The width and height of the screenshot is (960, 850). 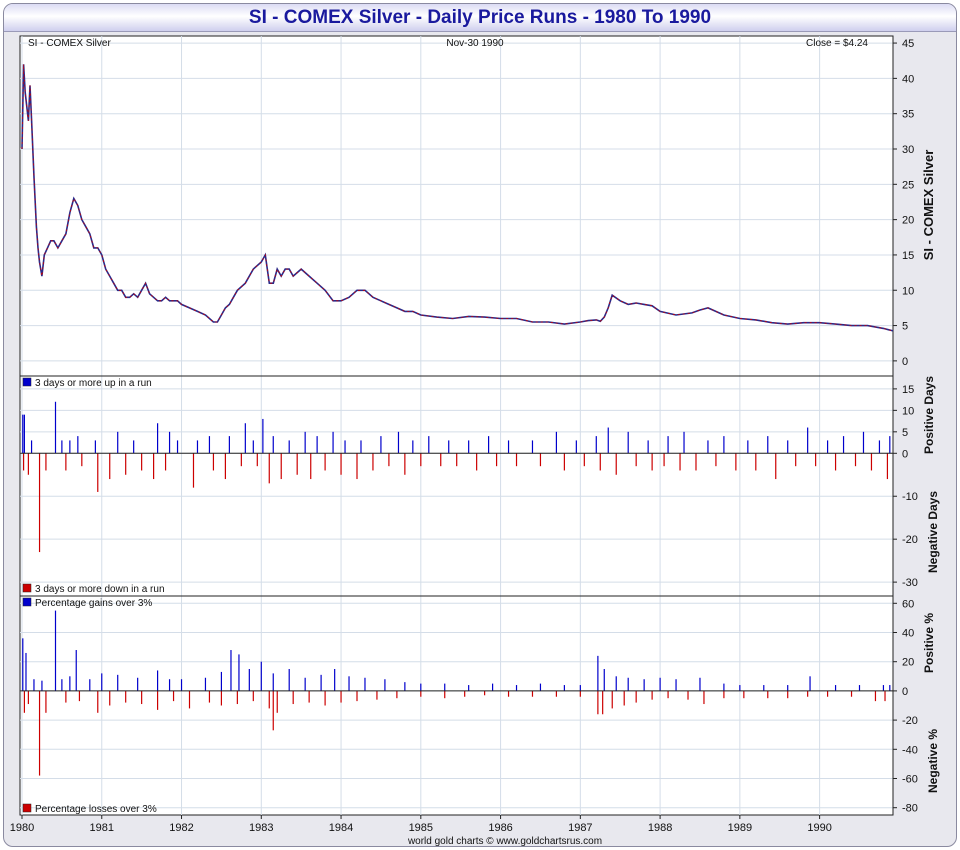 What do you see at coordinates (910, 780) in the screenshot?
I see `y-tick-label: -60` at bounding box center [910, 780].